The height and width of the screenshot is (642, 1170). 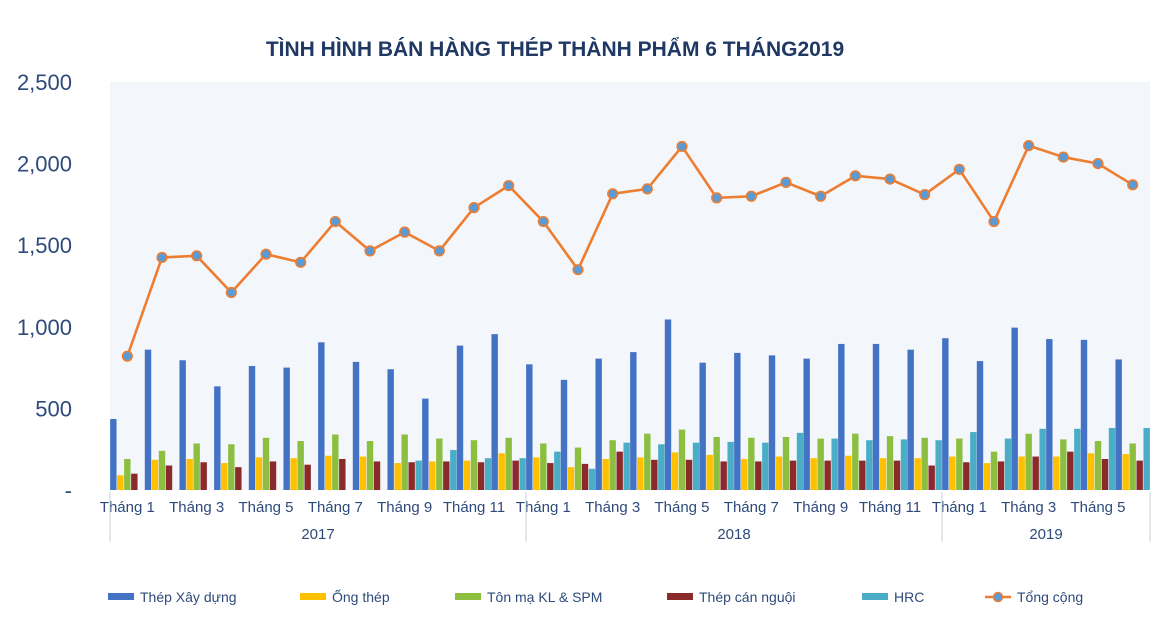 What do you see at coordinates (44, 286) in the screenshot?
I see `y-axis: - 500 1,000 1,500 2,000 2,500` at bounding box center [44, 286].